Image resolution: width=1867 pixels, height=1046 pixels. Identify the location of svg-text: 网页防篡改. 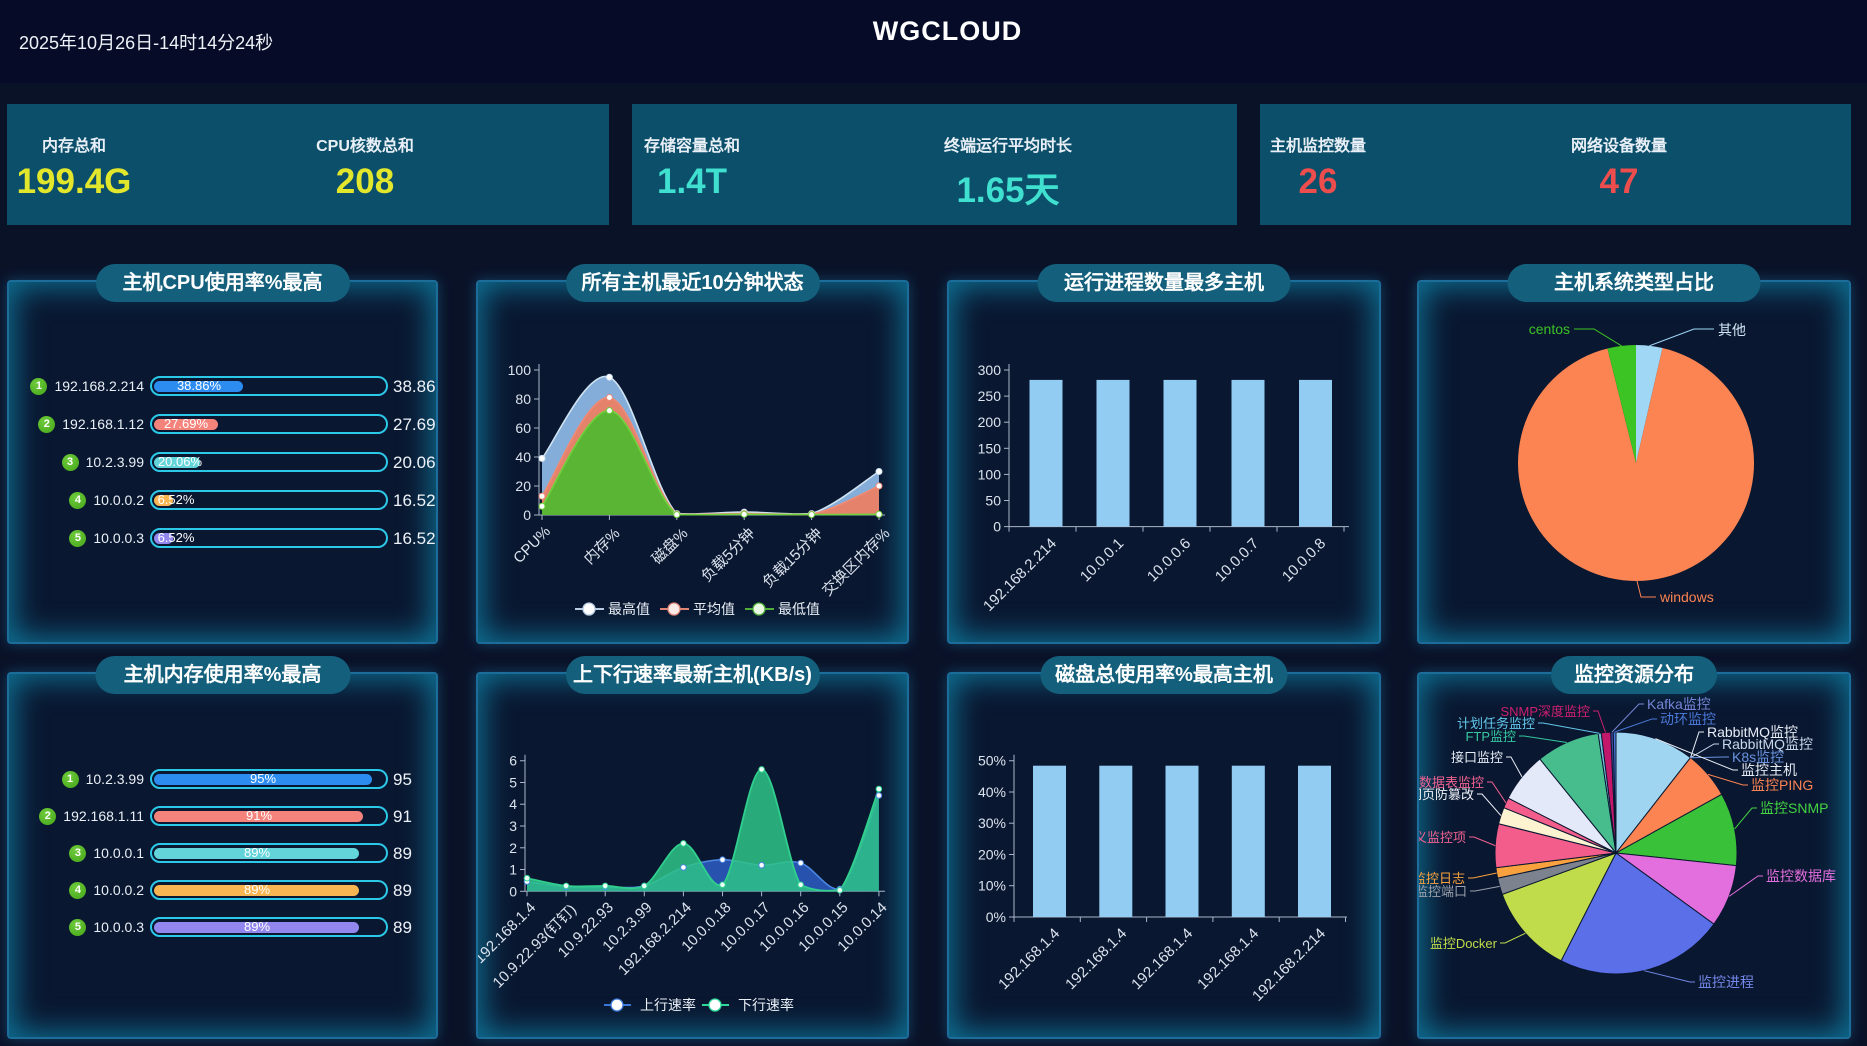
(1446, 794).